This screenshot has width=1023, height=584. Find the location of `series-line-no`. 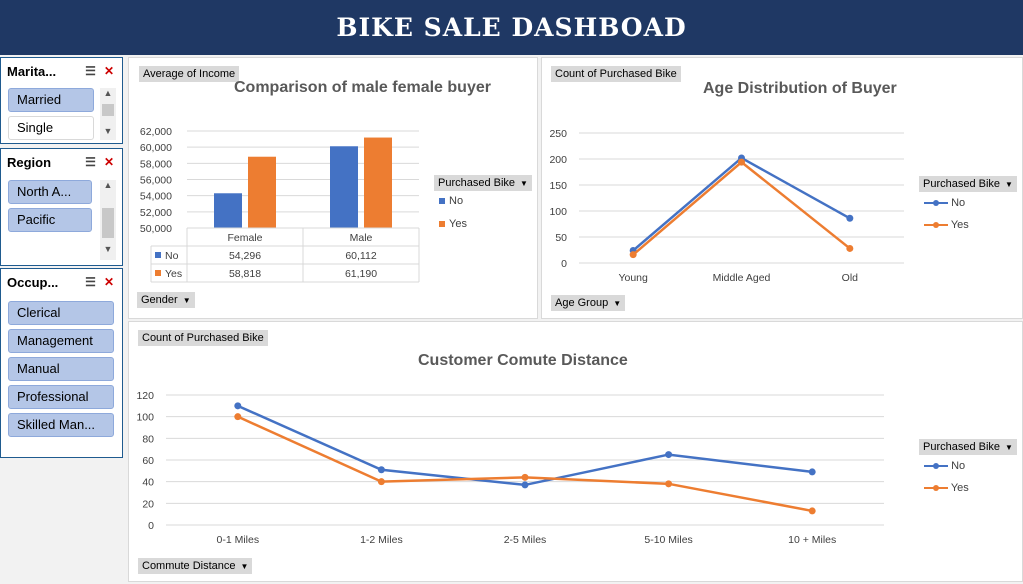

series-line-no is located at coordinates (525, 445).